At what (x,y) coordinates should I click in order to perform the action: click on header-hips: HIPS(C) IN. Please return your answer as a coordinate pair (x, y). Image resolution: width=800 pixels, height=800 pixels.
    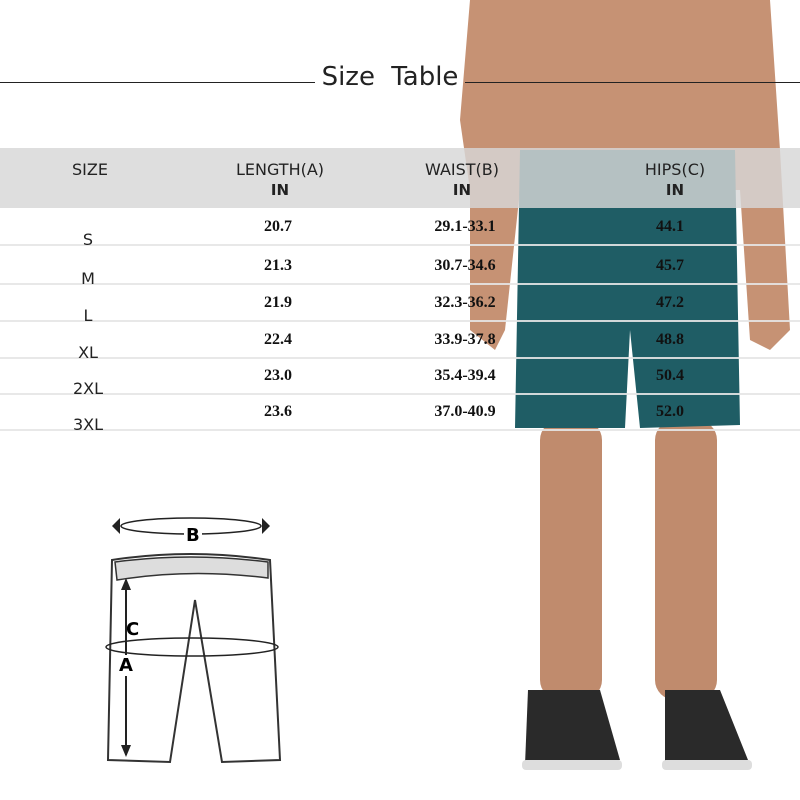
    Looking at the image, I should click on (675, 179).